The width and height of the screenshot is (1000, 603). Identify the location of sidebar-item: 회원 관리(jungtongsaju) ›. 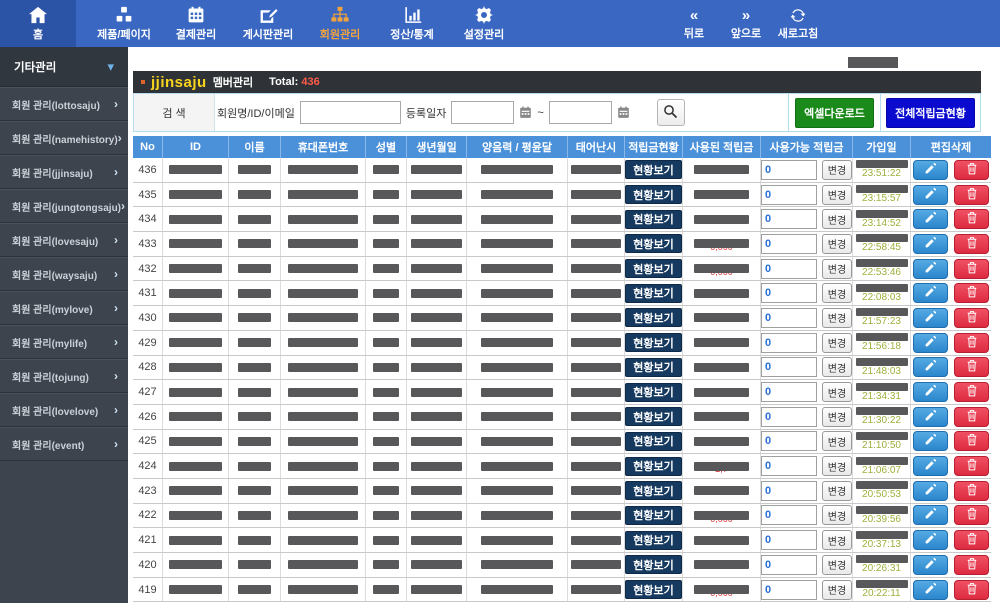
(64, 206).